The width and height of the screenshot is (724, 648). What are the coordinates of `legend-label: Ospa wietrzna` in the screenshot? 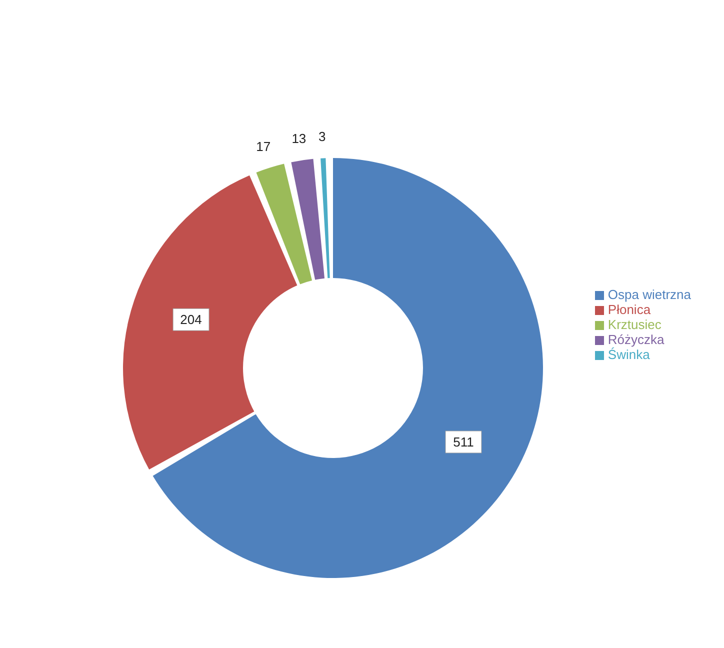 It's located at (649, 294).